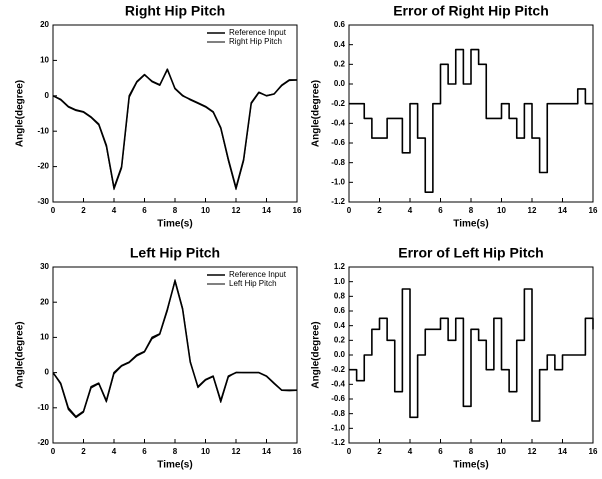 Image resolution: width=602 pixels, height=479 pixels. What do you see at coordinates (43, 201) in the screenshot?
I see `y-tick-label: -30` at bounding box center [43, 201].